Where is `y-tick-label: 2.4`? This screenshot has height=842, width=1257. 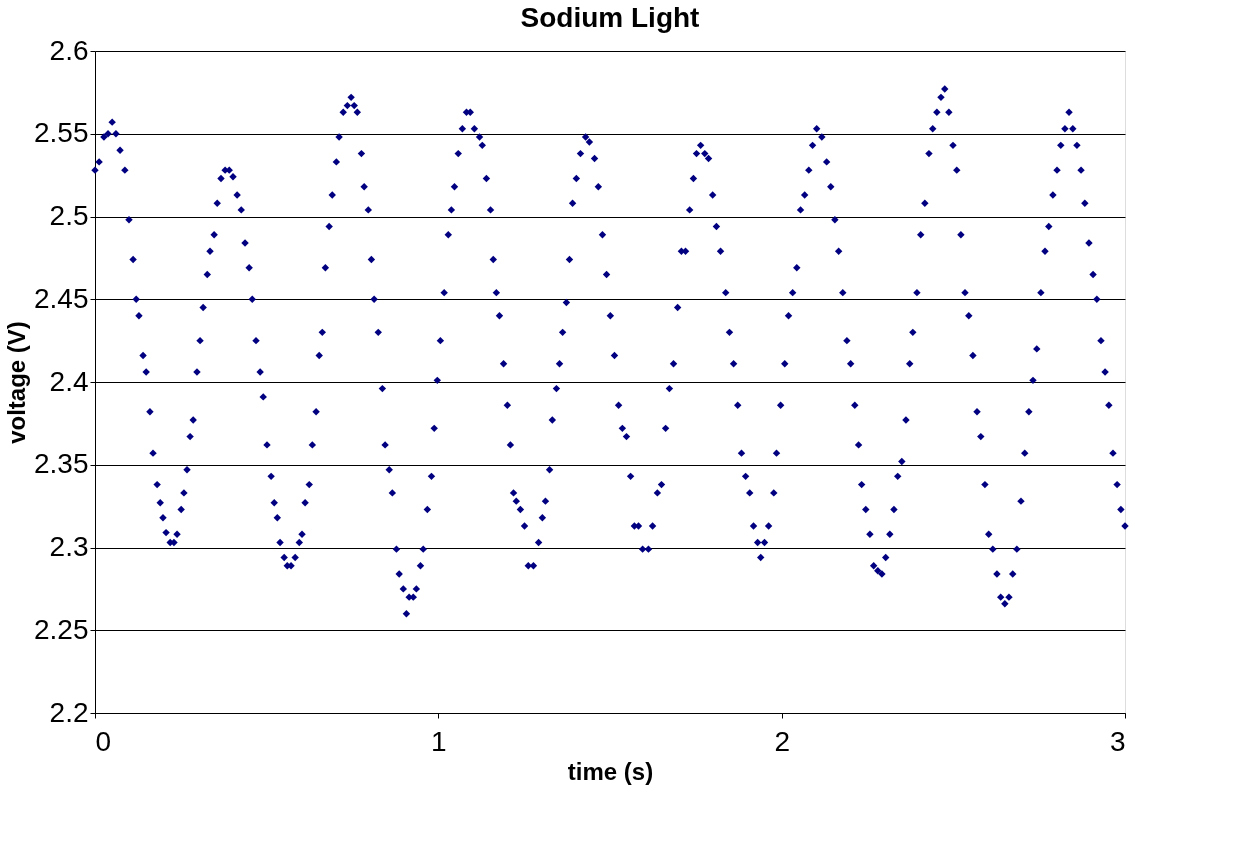
y-tick-label: 2.4 is located at coordinates (69, 381).